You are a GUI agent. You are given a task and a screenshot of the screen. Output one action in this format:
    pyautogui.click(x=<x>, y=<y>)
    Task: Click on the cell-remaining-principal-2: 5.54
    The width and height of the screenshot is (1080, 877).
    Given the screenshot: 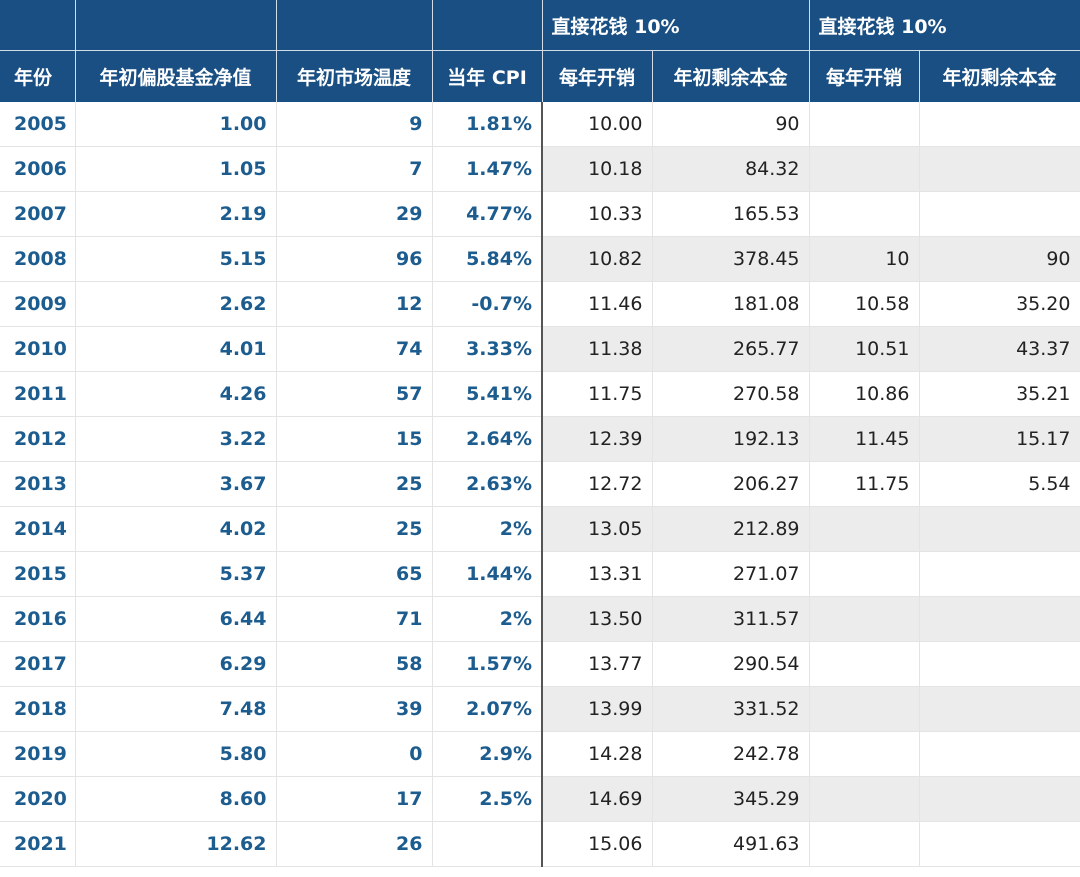 What is the action you would take?
    pyautogui.click(x=999, y=484)
    